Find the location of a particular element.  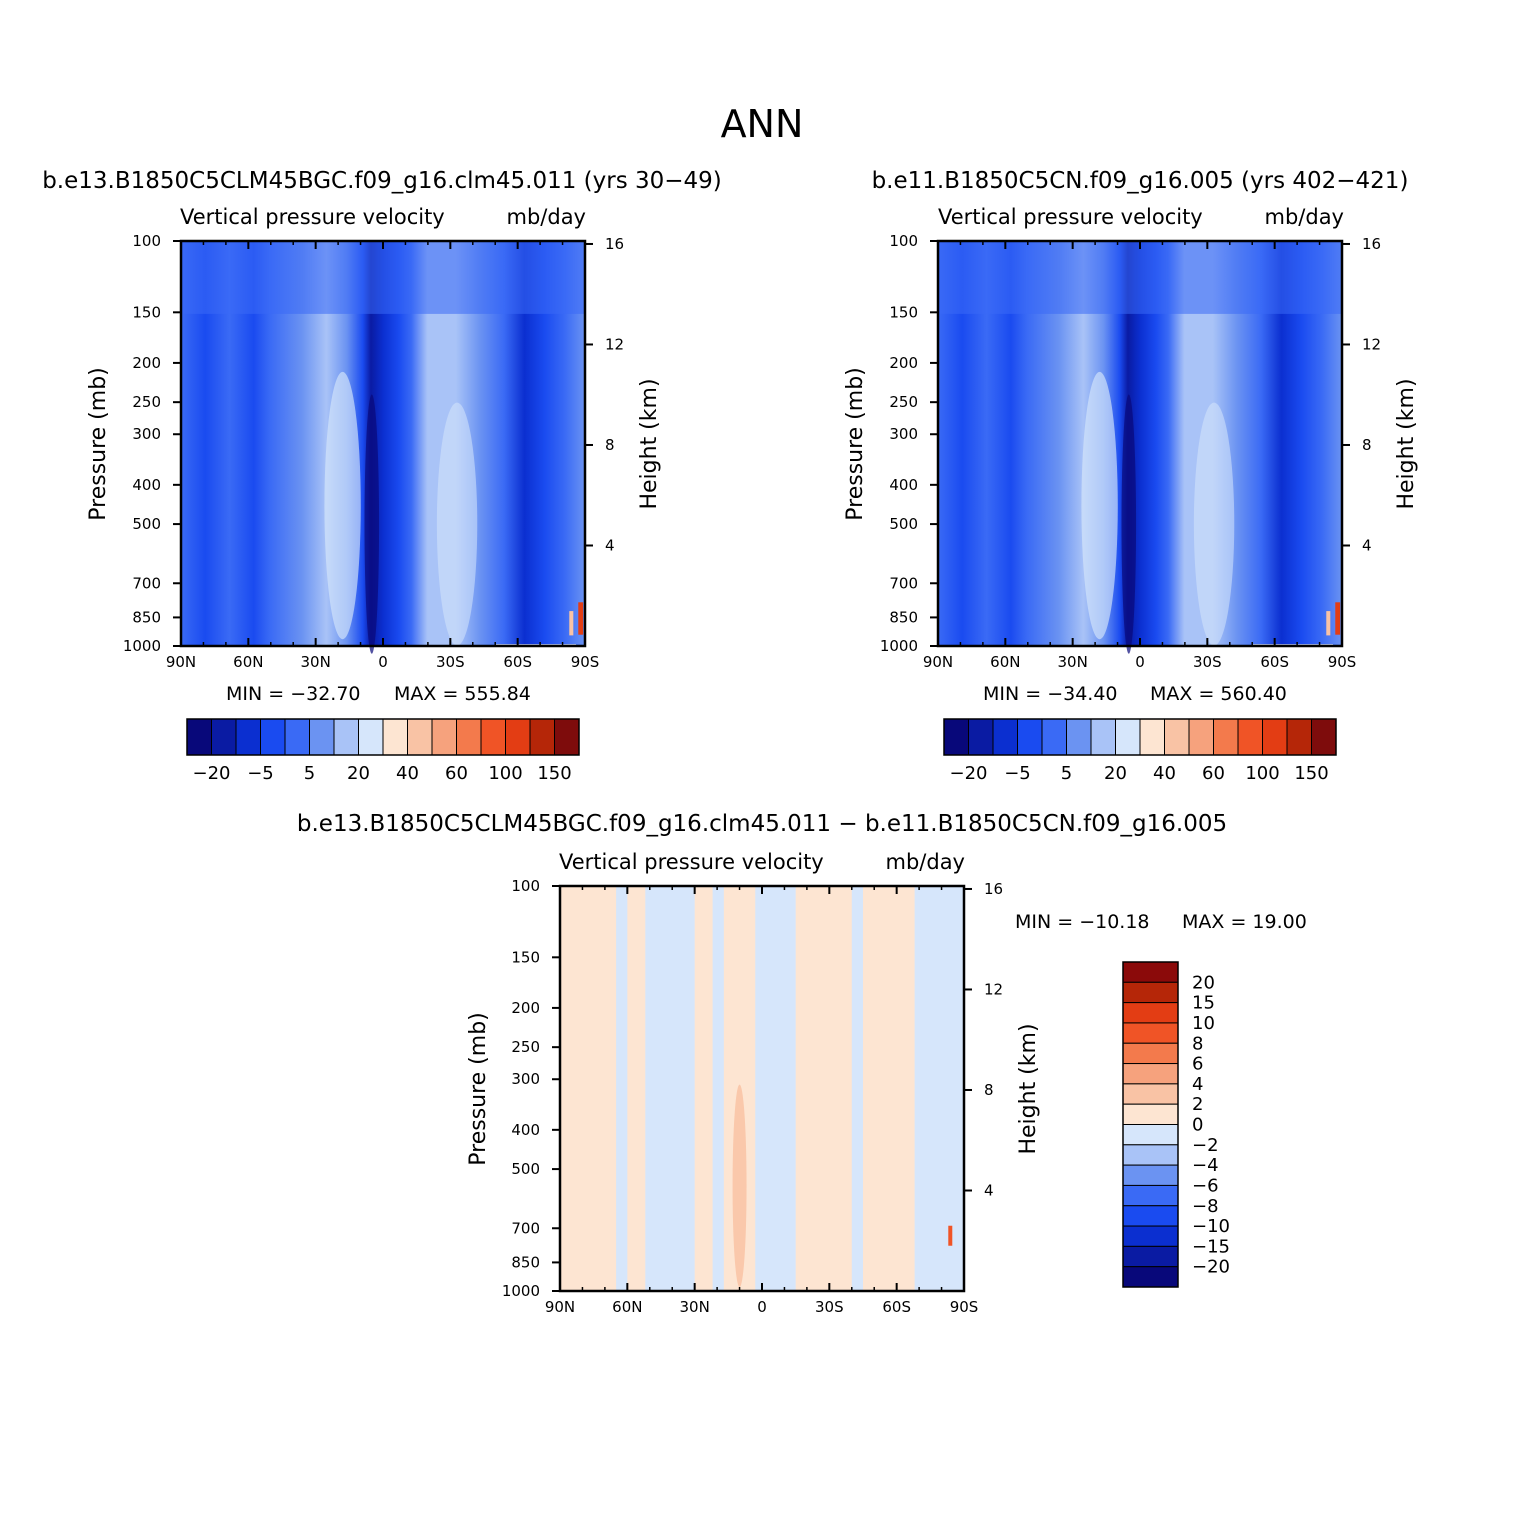

colorbar-label: 6 is located at coordinates (1197, 1064).